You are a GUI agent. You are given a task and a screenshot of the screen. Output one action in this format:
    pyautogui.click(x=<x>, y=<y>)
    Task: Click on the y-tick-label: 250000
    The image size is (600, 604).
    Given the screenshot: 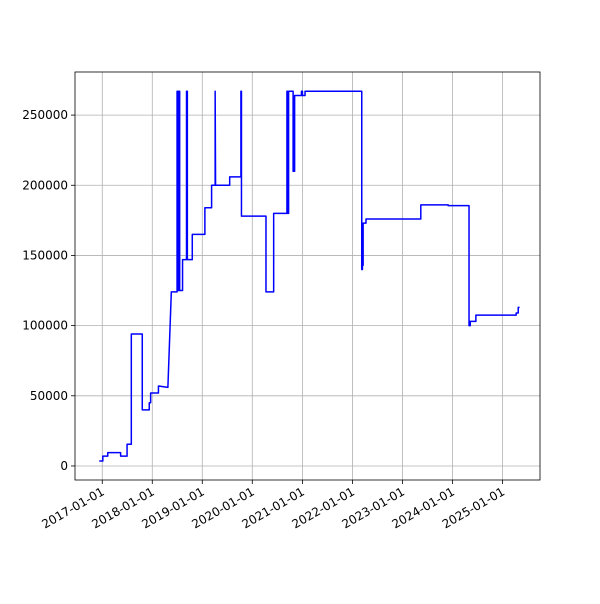 What is the action you would take?
    pyautogui.click(x=45, y=115)
    